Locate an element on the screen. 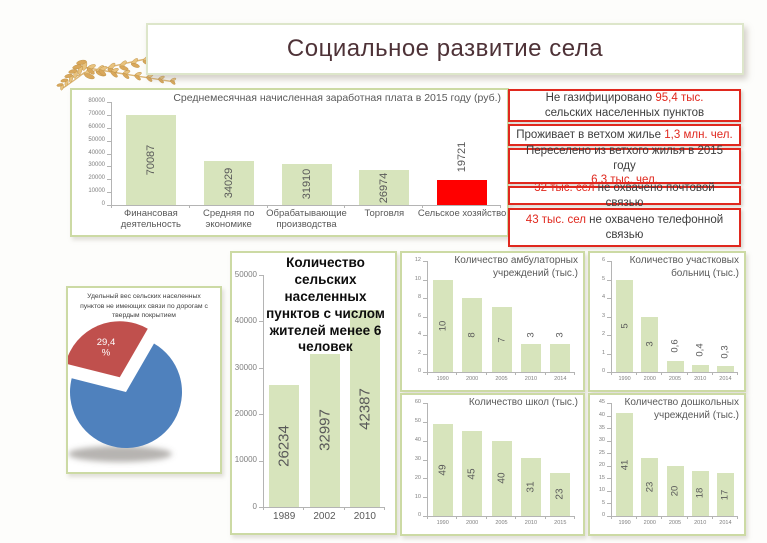  x-category-label: 2000 is located at coordinates (649, 523).